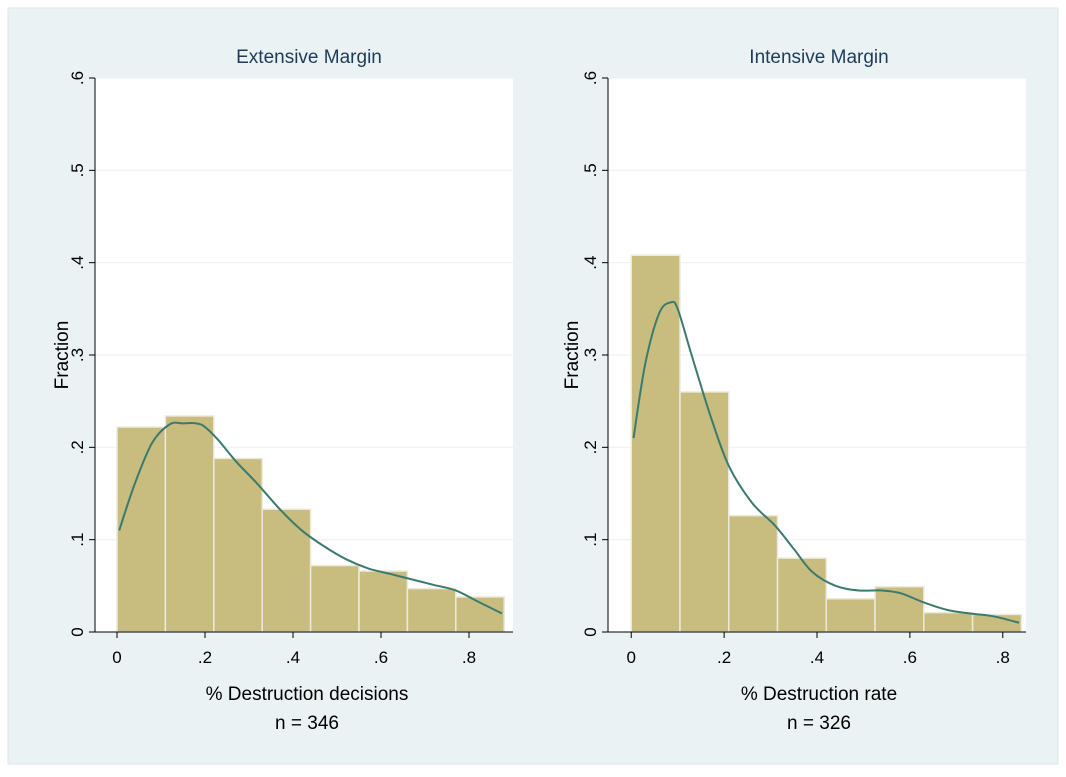  Describe the element at coordinates (819, 694) in the screenshot. I see `x-axis-label: % Destruction rate` at that location.